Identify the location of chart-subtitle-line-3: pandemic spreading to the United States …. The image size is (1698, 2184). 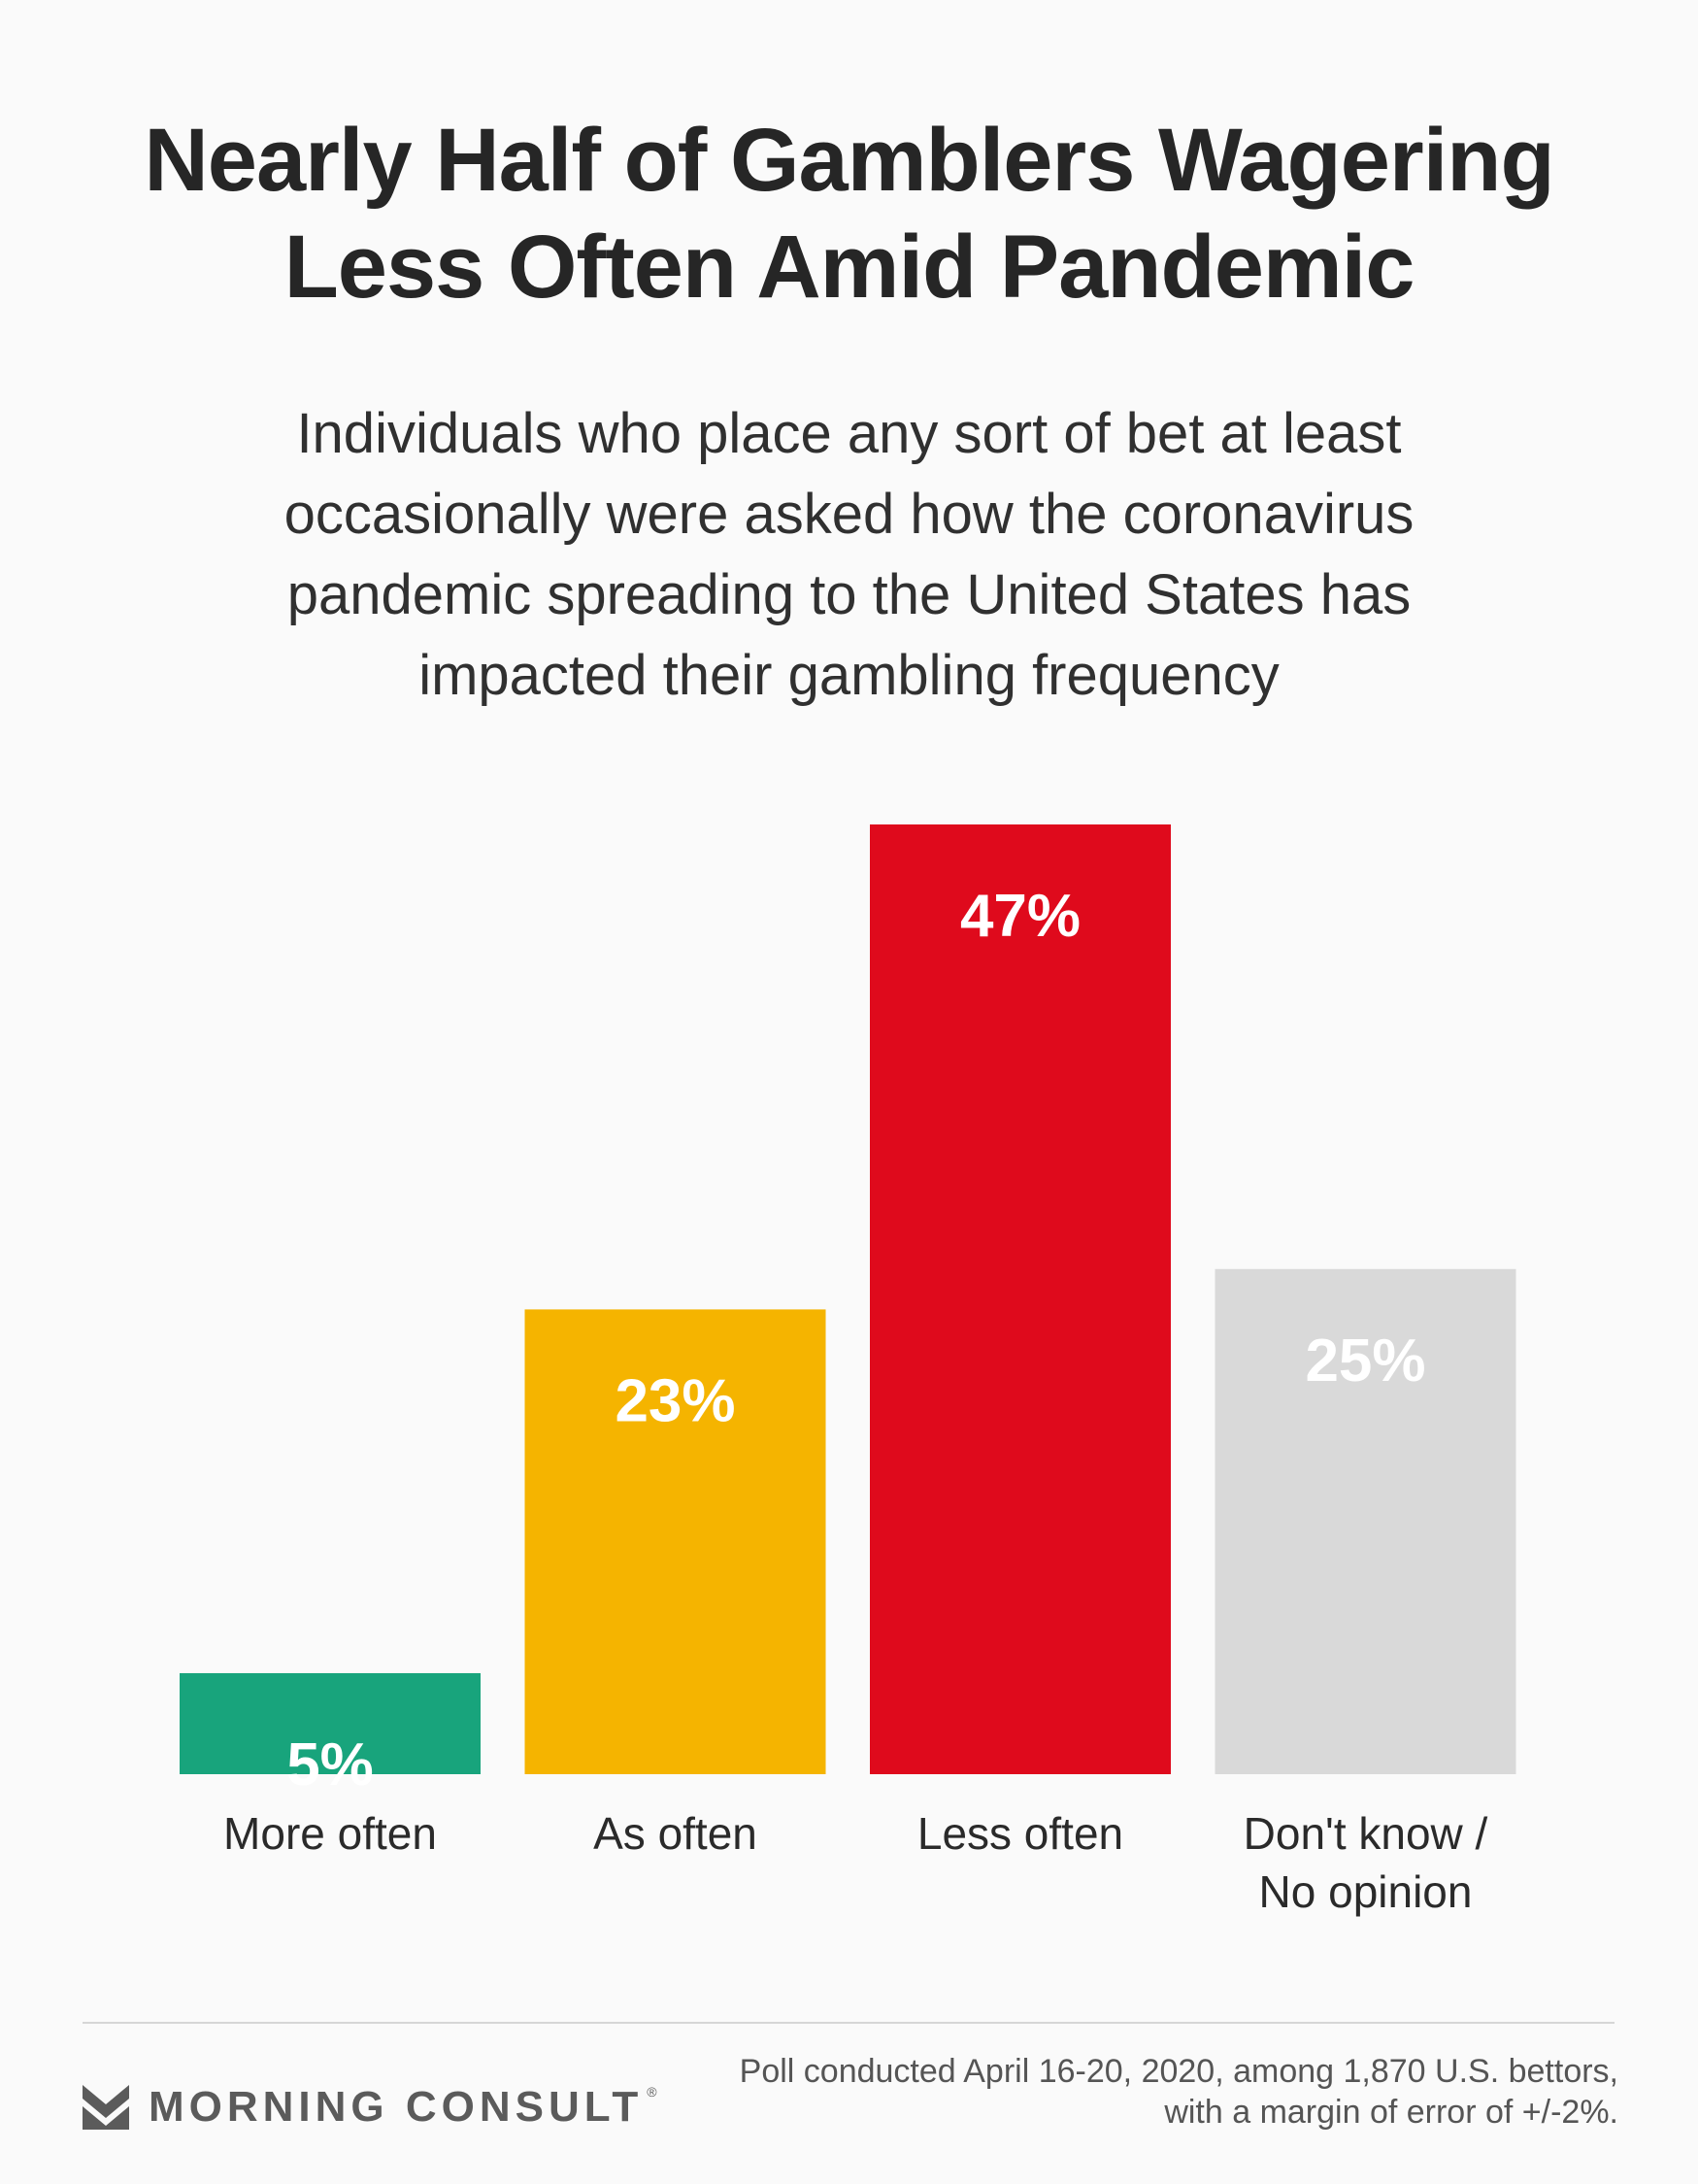
(849, 594).